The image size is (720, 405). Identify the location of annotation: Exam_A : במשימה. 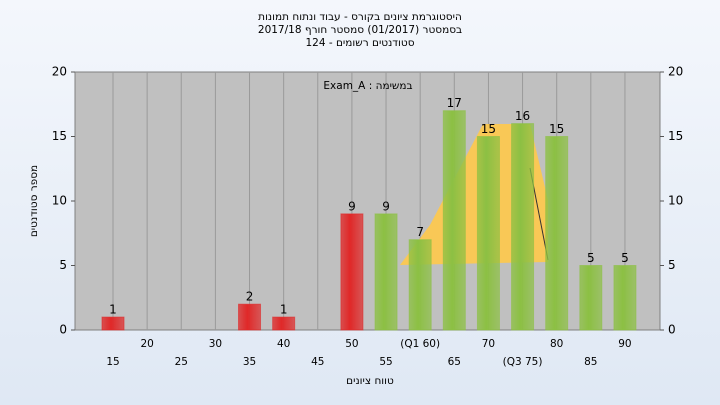
(367, 86).